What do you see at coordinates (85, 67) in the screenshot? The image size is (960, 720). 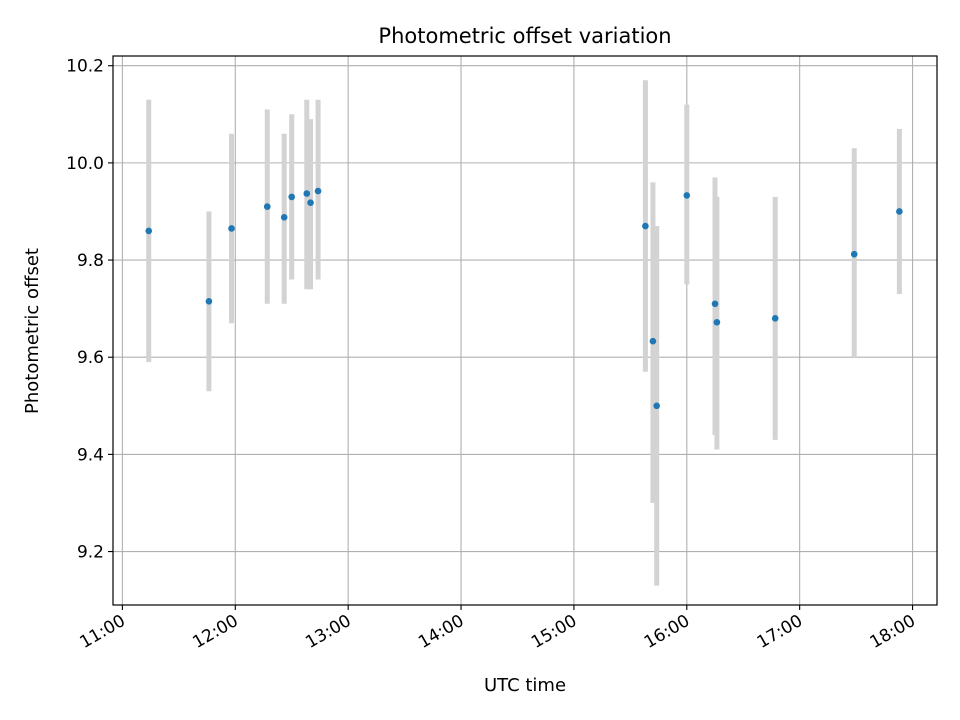 I see `y-tick-label: 10.2` at bounding box center [85, 67].